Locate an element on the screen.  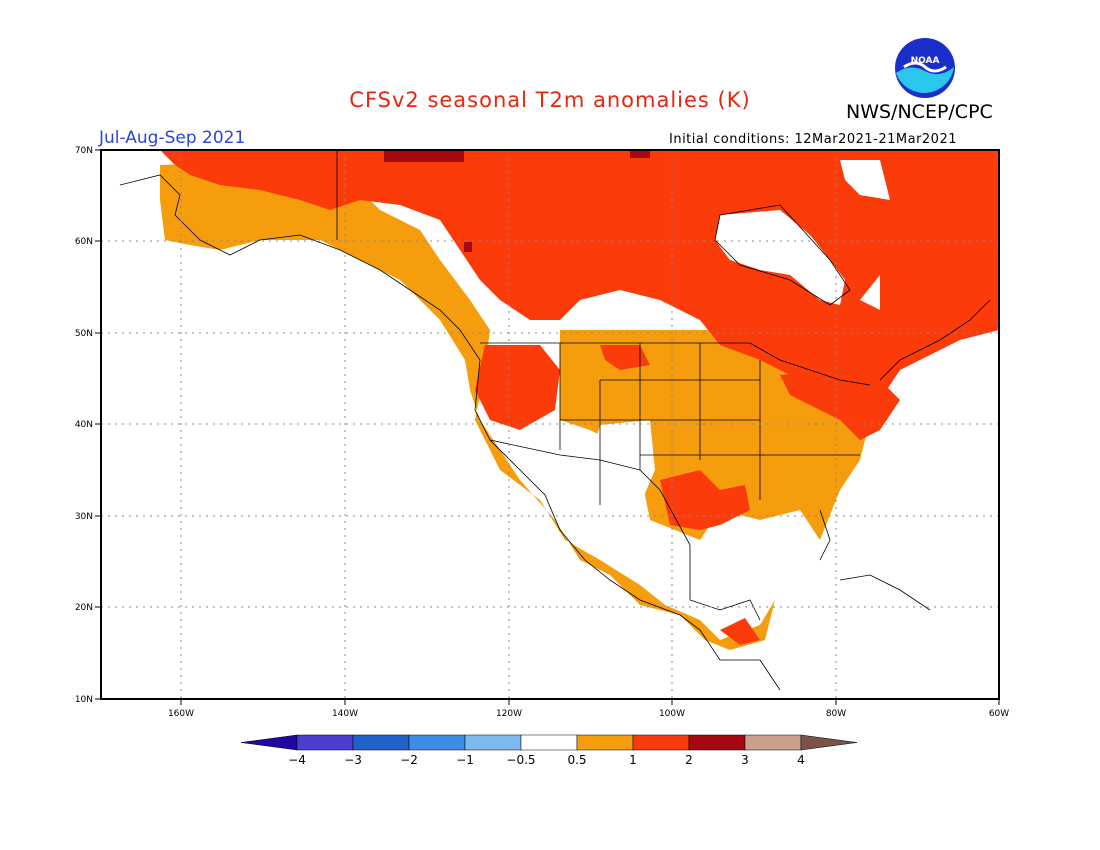
chart-title: CFSv2 seasonal T2m anomalies (K) is located at coordinates (550, 100).